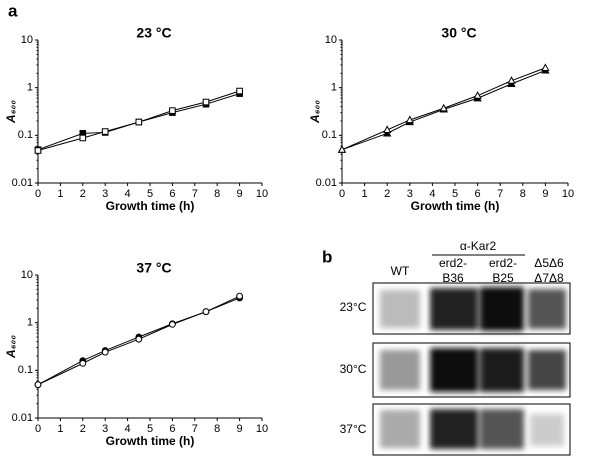 Image resolution: width=612 pixels, height=462 pixels. I want to click on lane-label: WT, so click(400, 271).